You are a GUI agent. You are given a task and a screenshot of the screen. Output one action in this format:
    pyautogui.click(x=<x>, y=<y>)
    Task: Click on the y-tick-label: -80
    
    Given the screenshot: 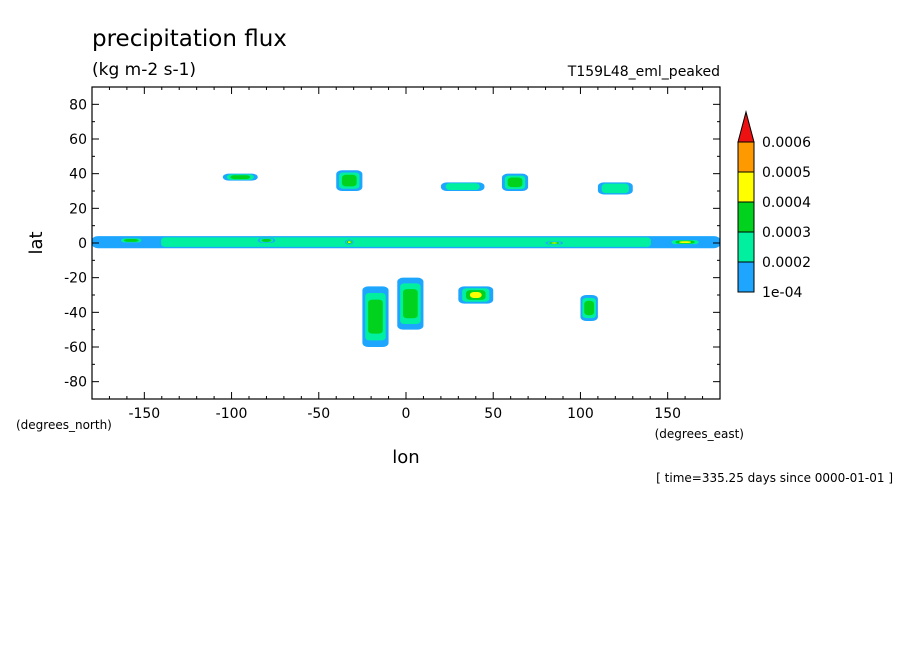 What is the action you would take?
    pyautogui.click(x=75, y=383)
    